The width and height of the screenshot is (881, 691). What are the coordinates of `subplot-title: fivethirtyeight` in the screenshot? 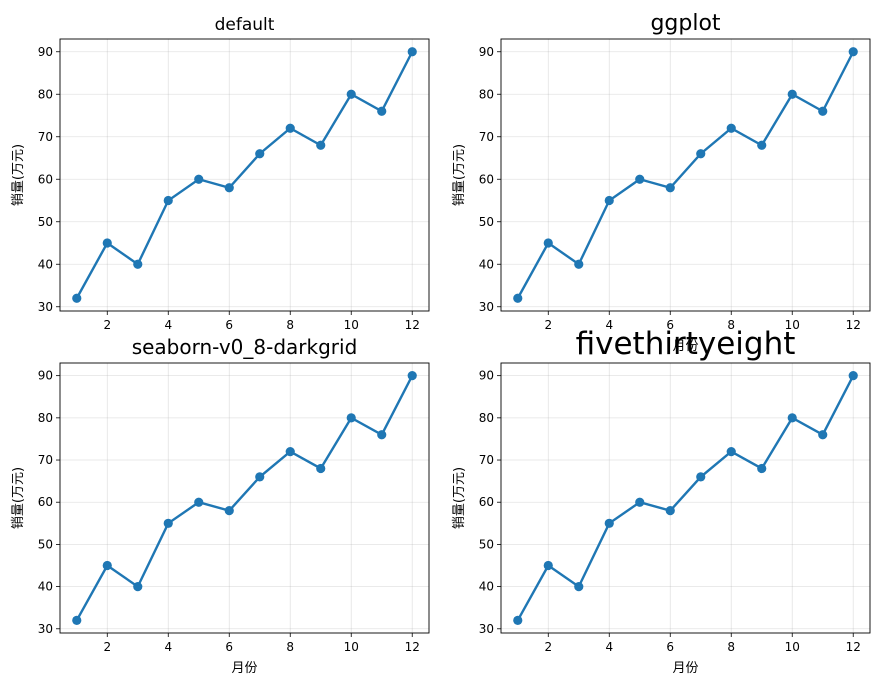 It's located at (686, 344).